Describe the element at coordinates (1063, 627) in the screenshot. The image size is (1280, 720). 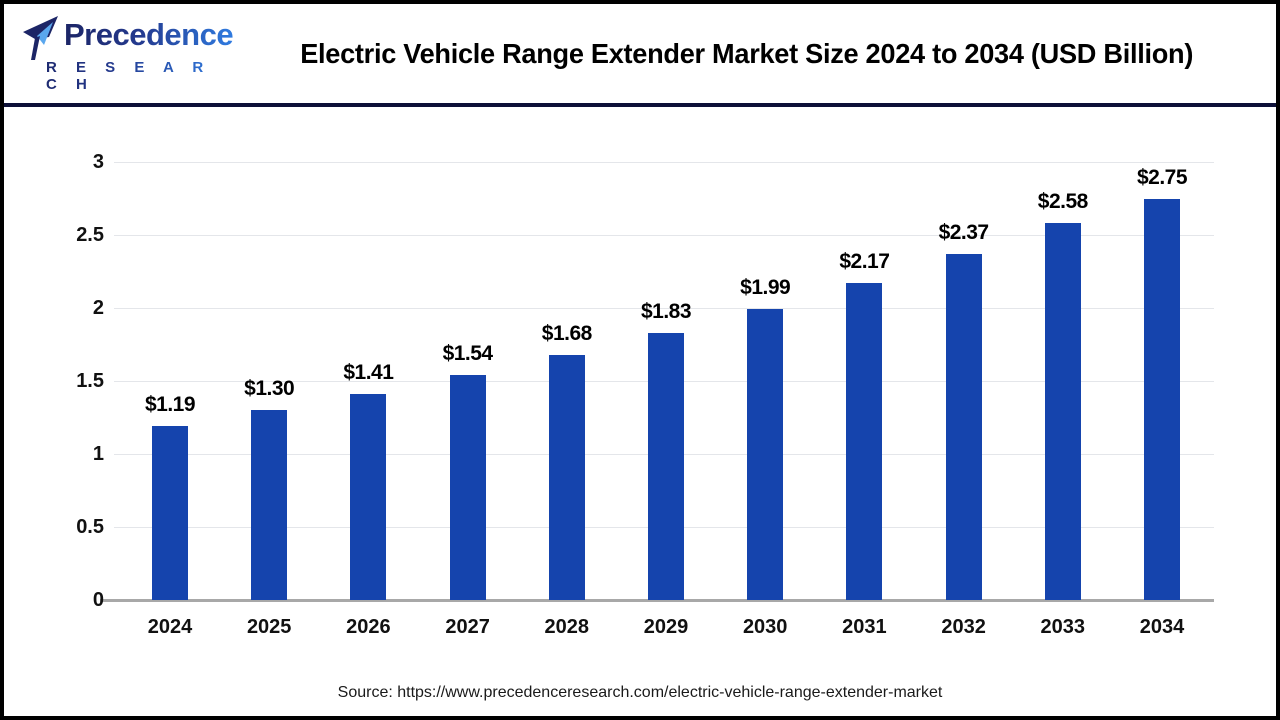
I see `x-axis-tick-label-2033: 2033` at that location.